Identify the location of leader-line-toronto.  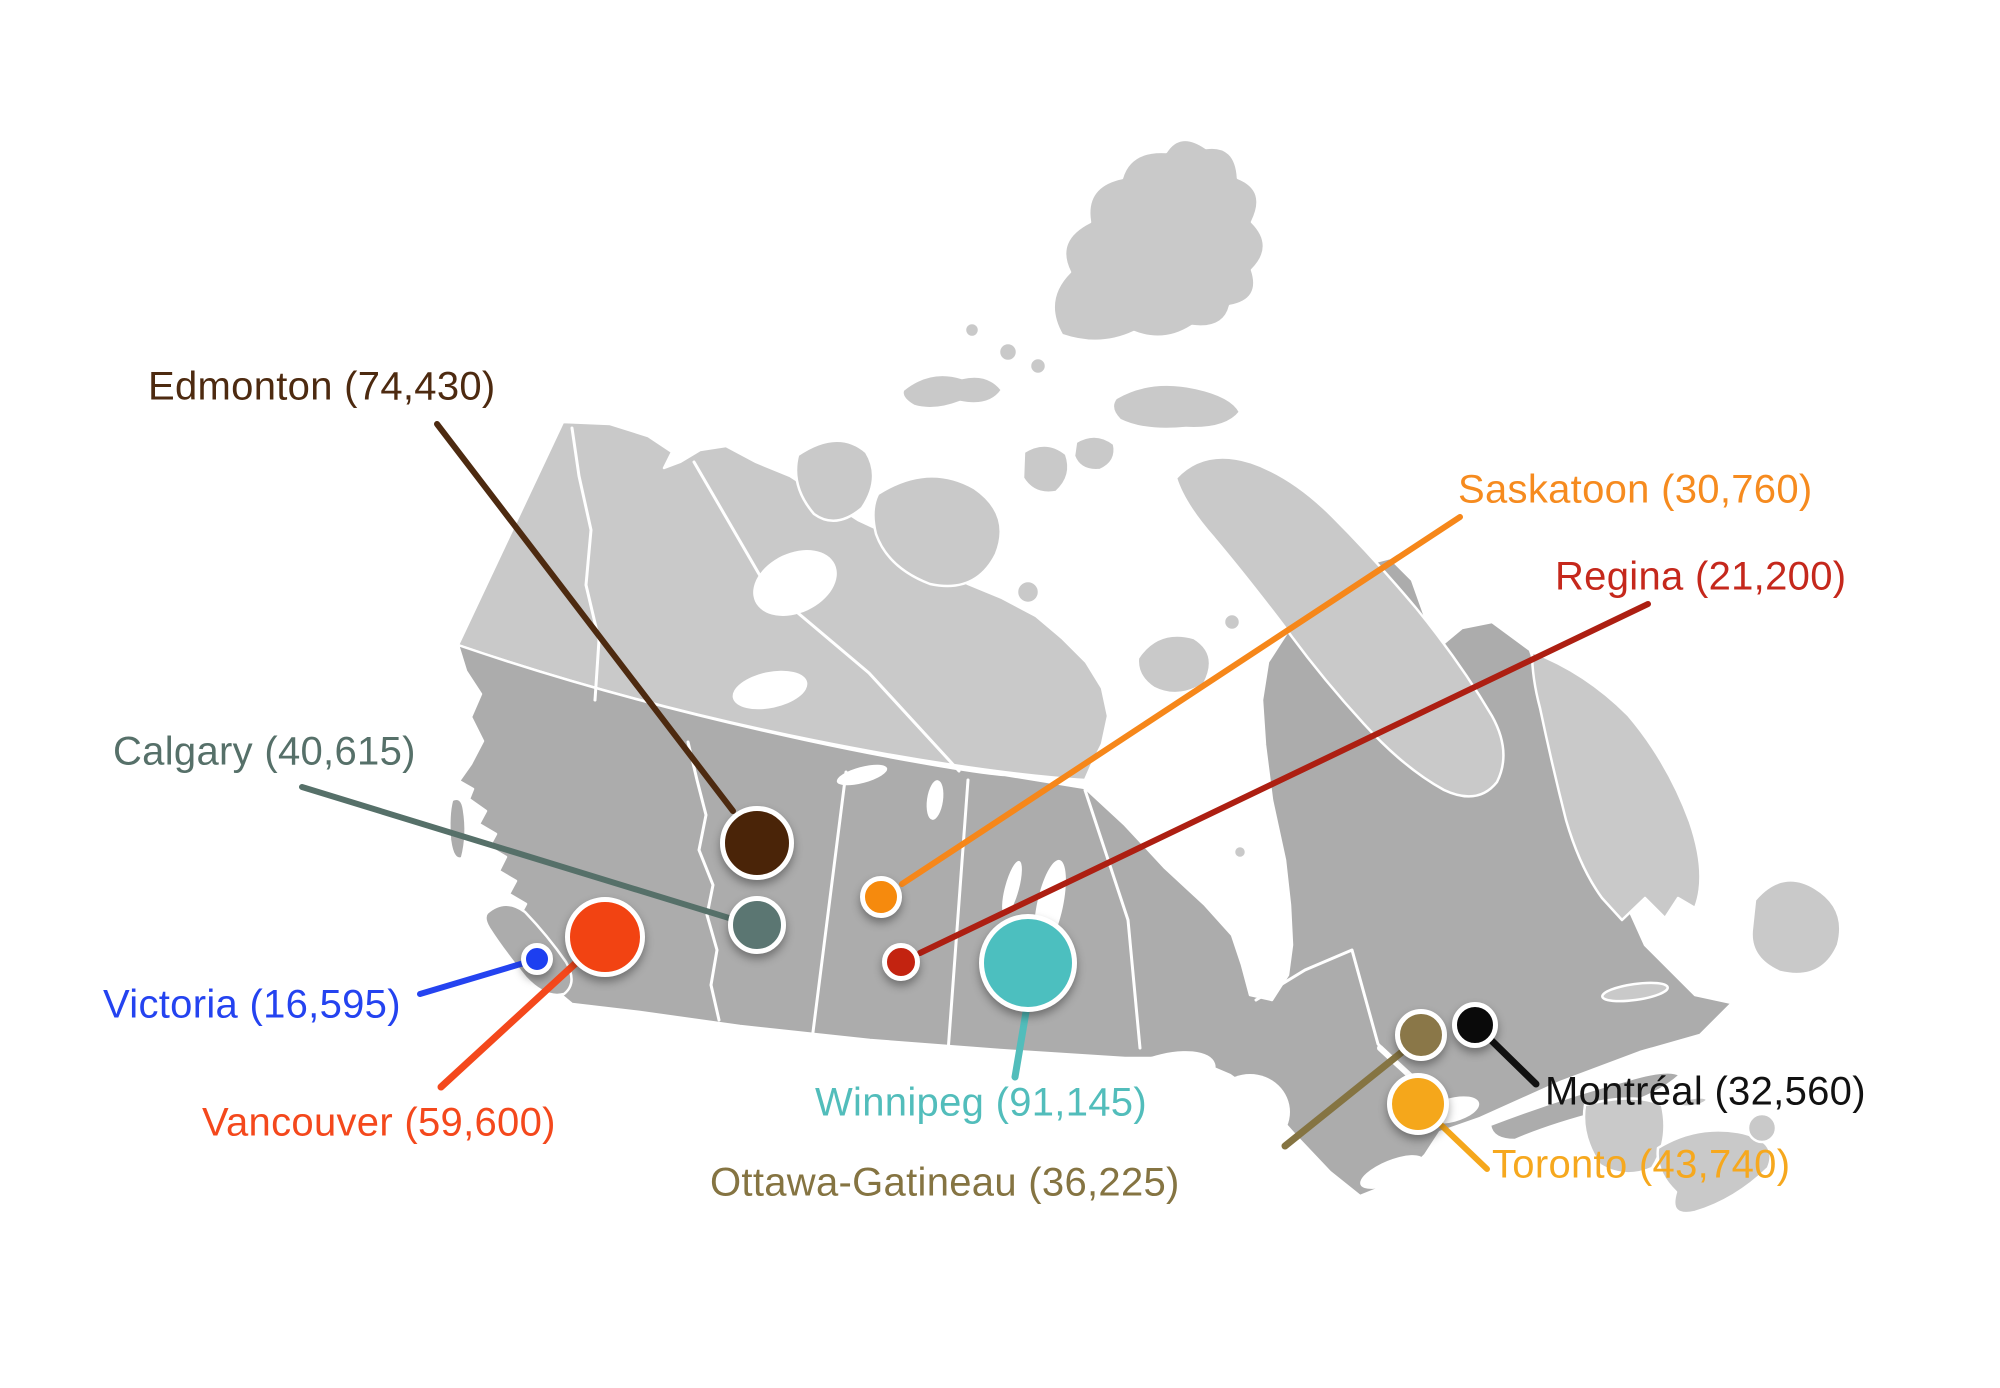
(1464, 1147).